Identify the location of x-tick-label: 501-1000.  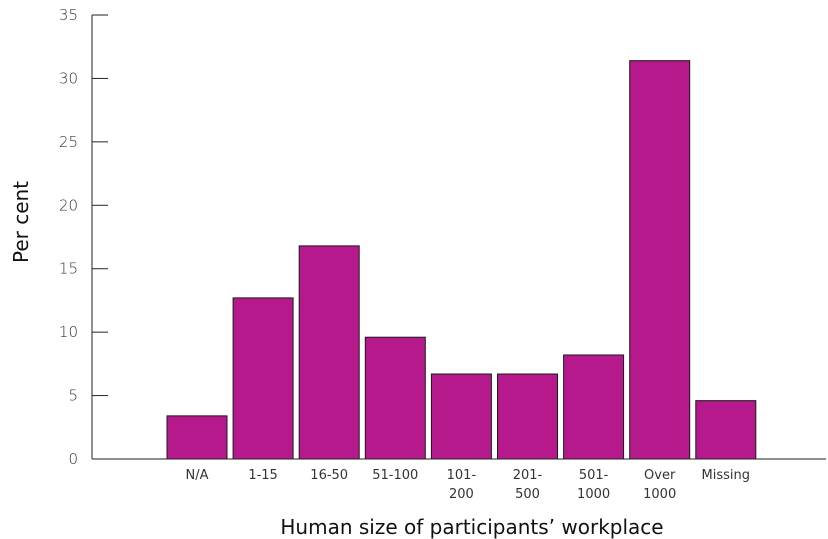
(593, 485).